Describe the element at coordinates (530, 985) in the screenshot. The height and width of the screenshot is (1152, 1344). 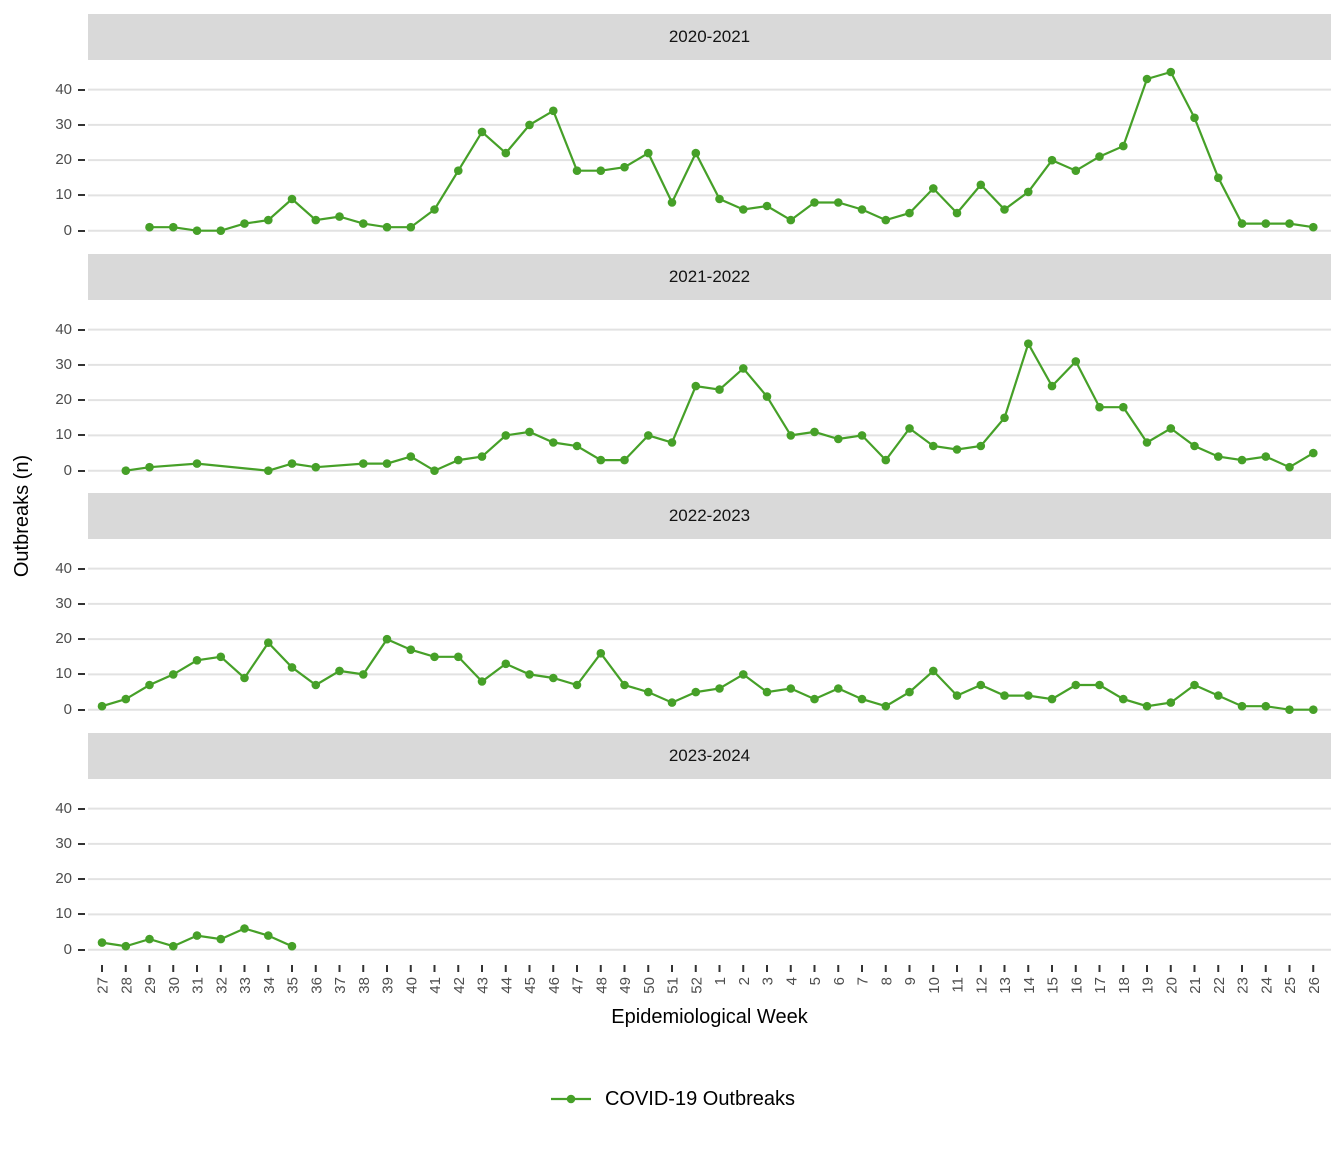
I see `x-tick-label: 45` at that location.